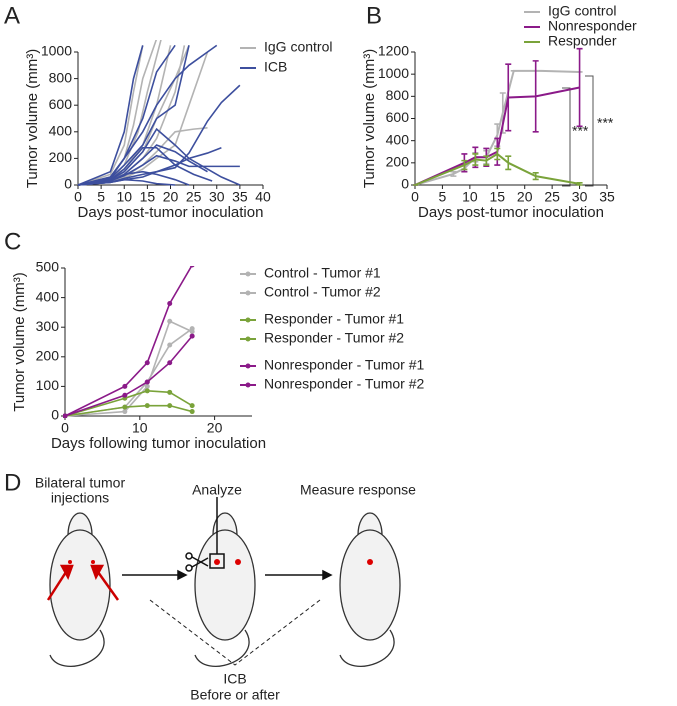 The image size is (677, 706). Describe the element at coordinates (235, 695) in the screenshot. I see `diagram-label: Before or after` at that location.